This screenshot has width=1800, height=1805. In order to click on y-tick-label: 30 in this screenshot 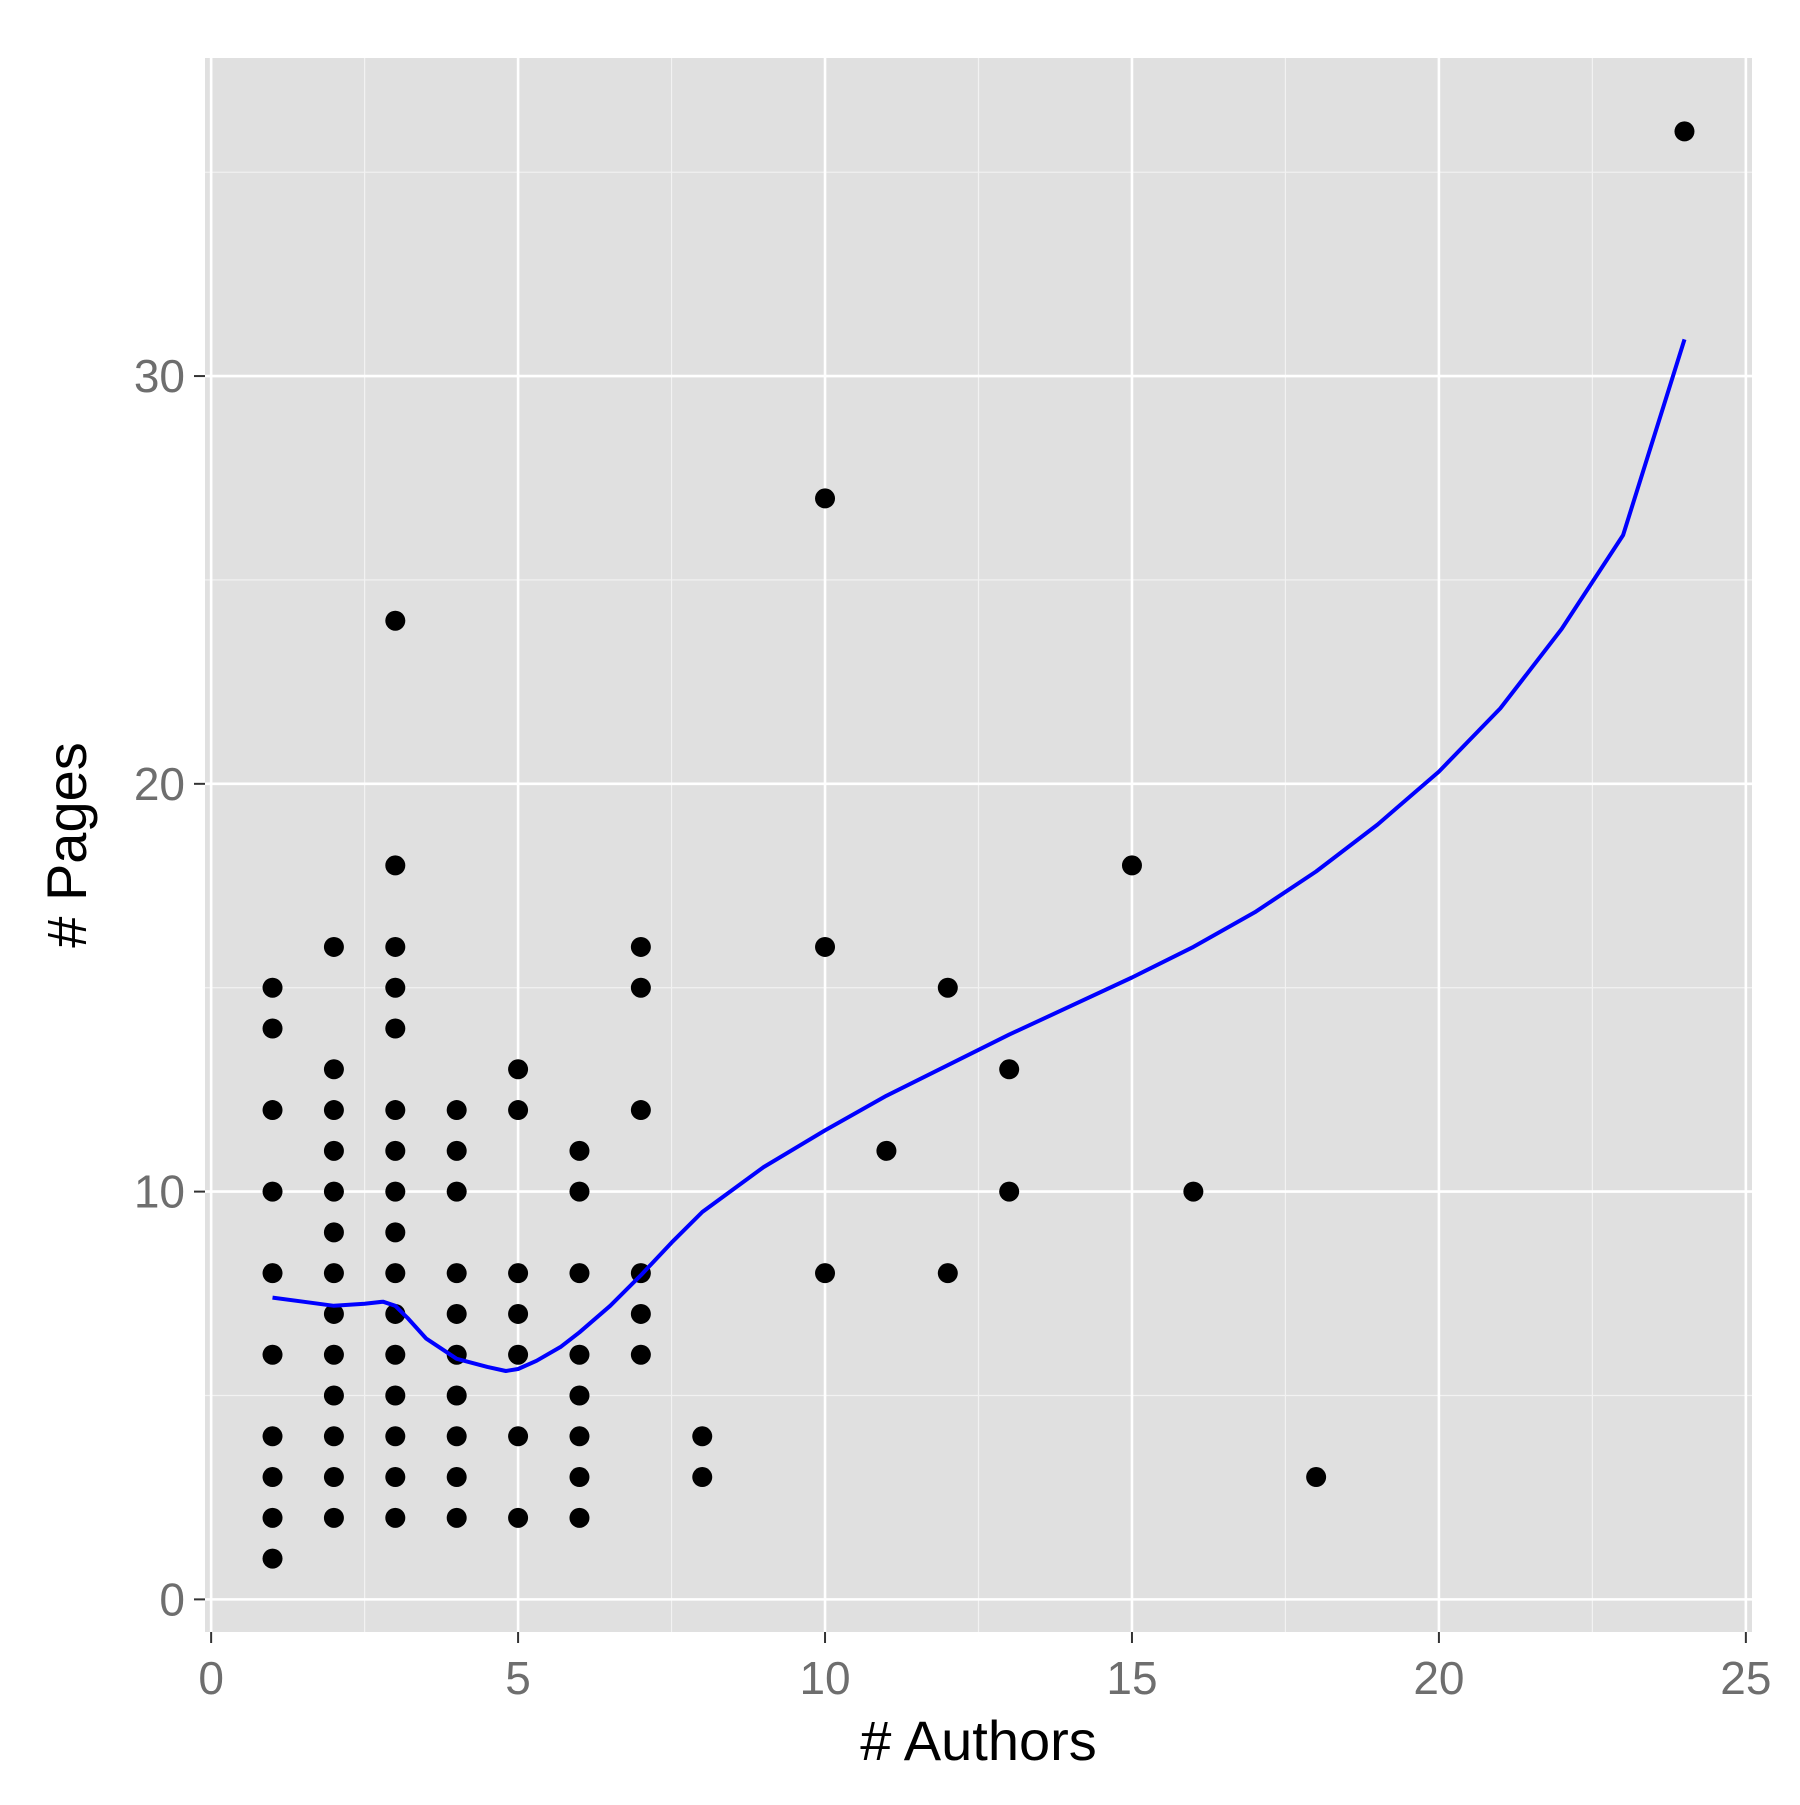, I will do `click(159, 376)`.